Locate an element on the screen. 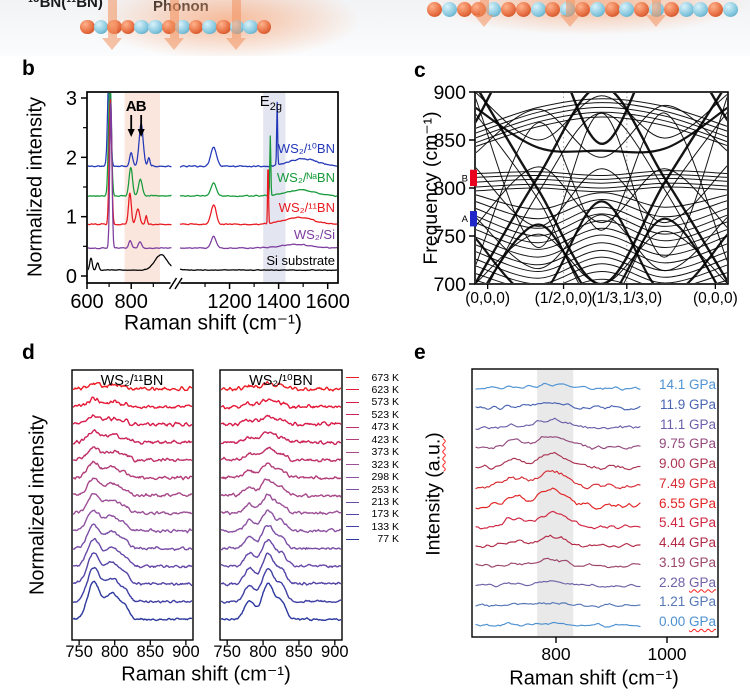  tick-label: 800 is located at coordinates (555, 654).